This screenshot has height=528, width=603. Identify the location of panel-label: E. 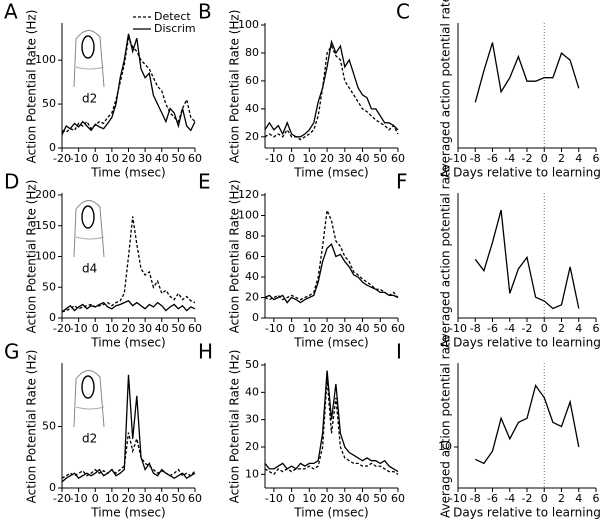
(204, 182).